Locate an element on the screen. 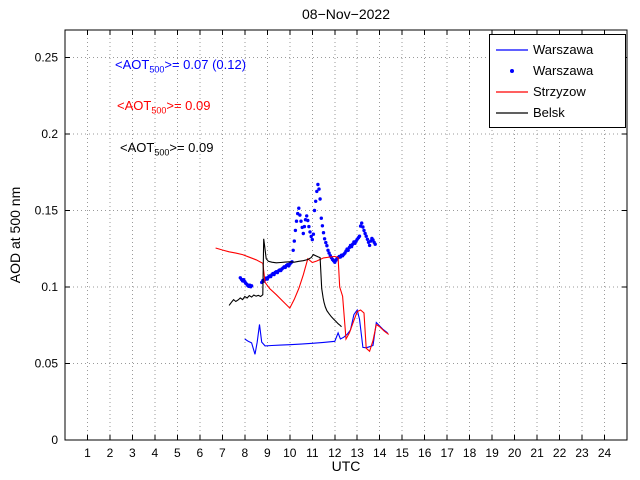 The height and width of the screenshot is (480, 640). svg-text: 9 is located at coordinates (267, 453).